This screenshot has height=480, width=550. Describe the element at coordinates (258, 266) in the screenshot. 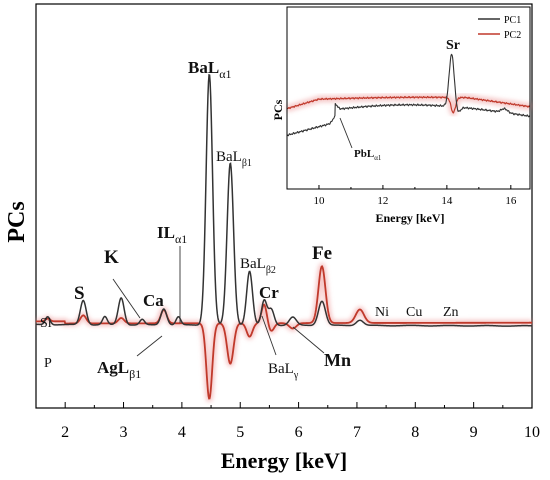

I see `main-label-balb2: BaLβ2` at that location.